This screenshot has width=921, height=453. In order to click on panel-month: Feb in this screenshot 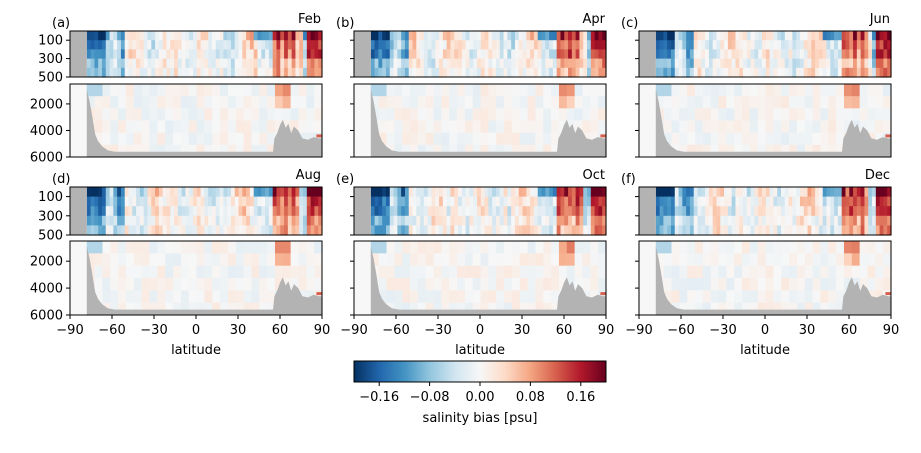, I will do `click(309, 19)`.